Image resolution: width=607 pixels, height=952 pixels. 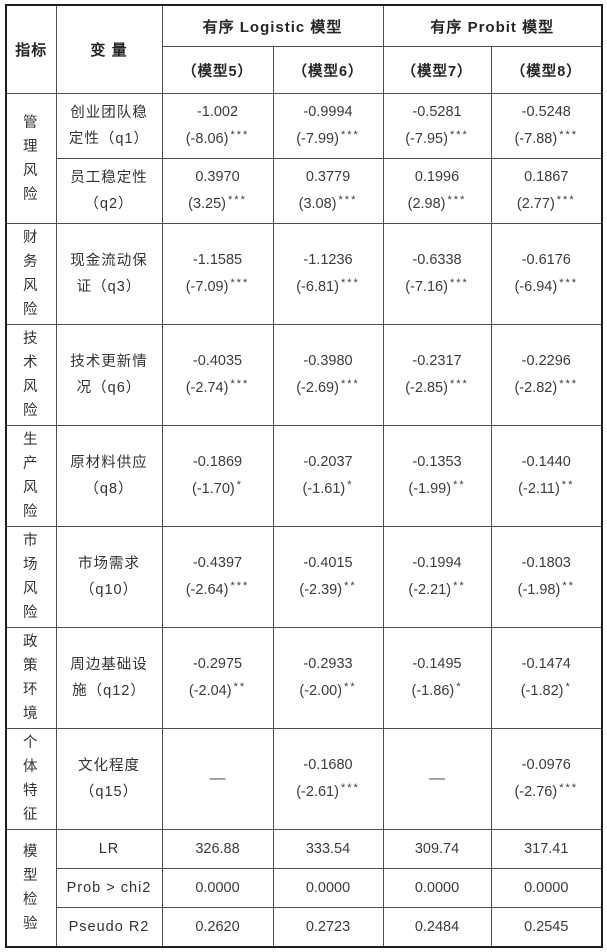 What do you see at coordinates (546, 70) in the screenshot?
I see `header-model-8: （模型8）` at bounding box center [546, 70].